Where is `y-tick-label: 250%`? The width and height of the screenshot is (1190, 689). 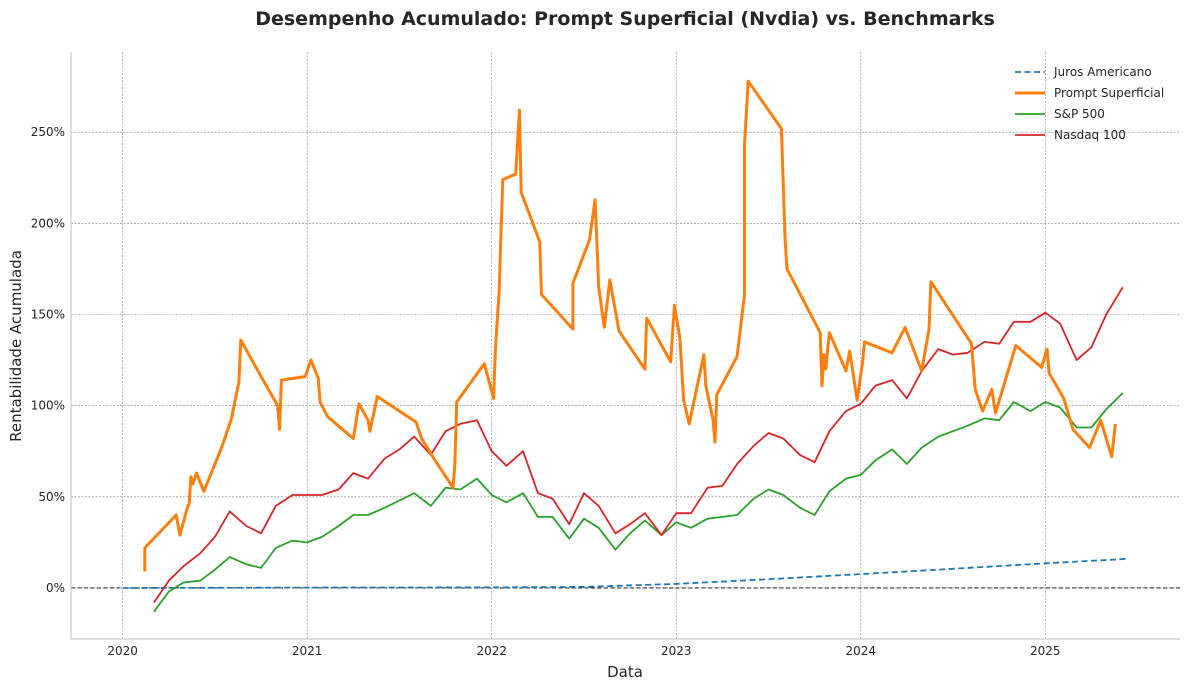 y-tick-label: 250% is located at coordinates (48, 132).